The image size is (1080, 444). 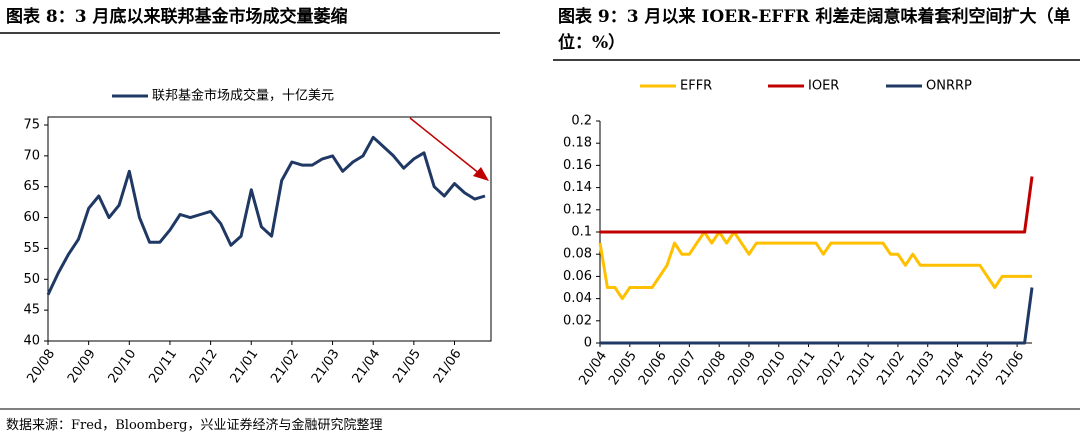 What do you see at coordinates (31, 186) in the screenshot?
I see `y-tick-label: 65` at bounding box center [31, 186].